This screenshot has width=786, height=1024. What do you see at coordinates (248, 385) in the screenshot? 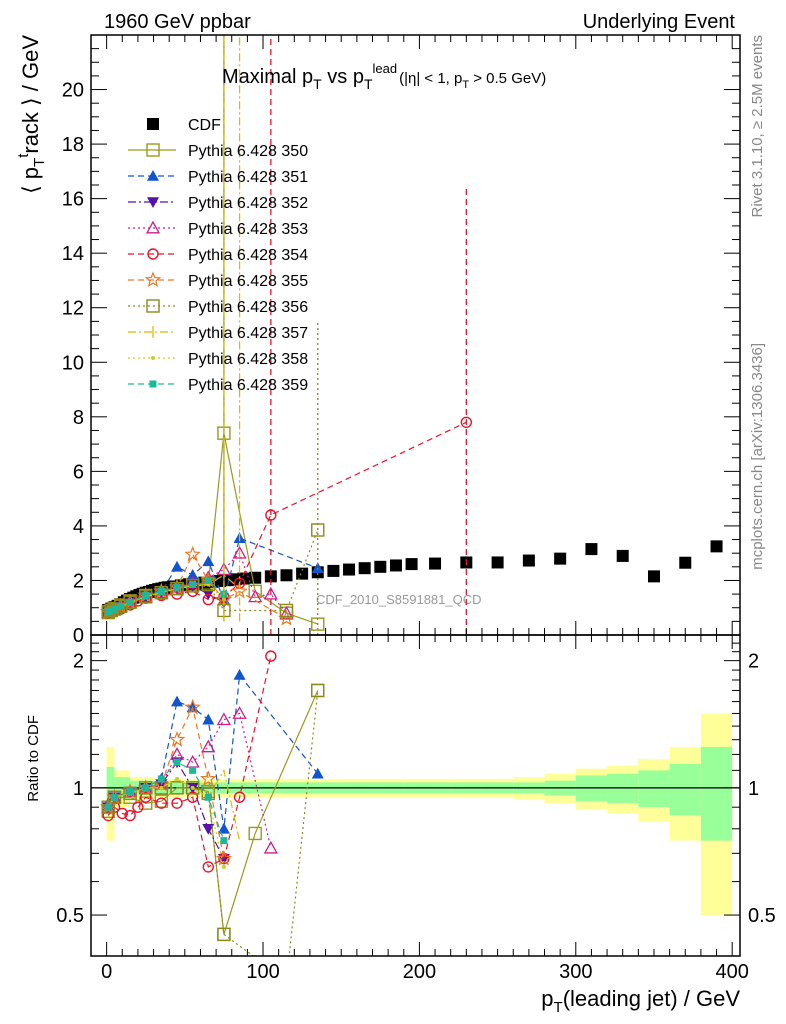
I see `legend-label: Pythia 6.428 359` at bounding box center [248, 385].